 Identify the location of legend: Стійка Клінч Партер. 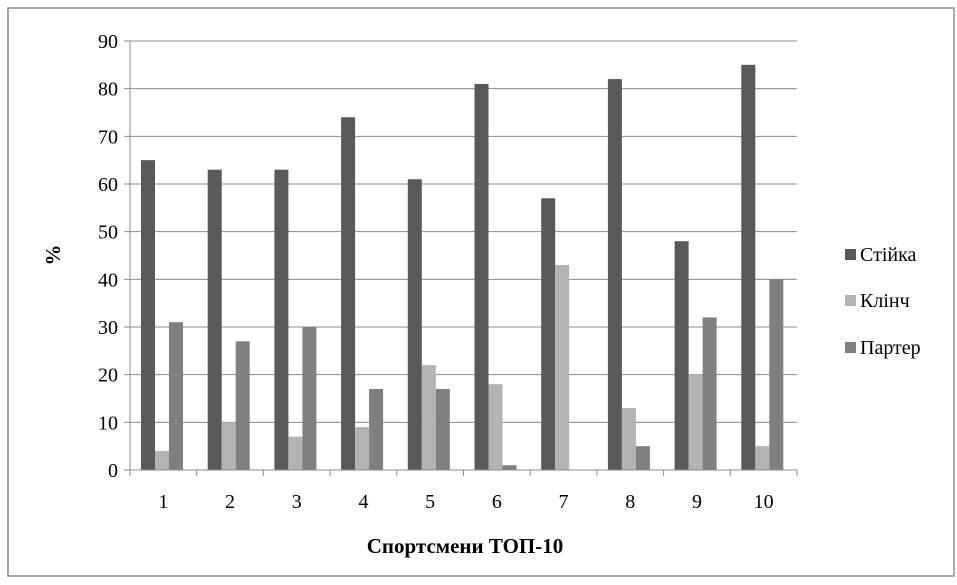
(883, 301).